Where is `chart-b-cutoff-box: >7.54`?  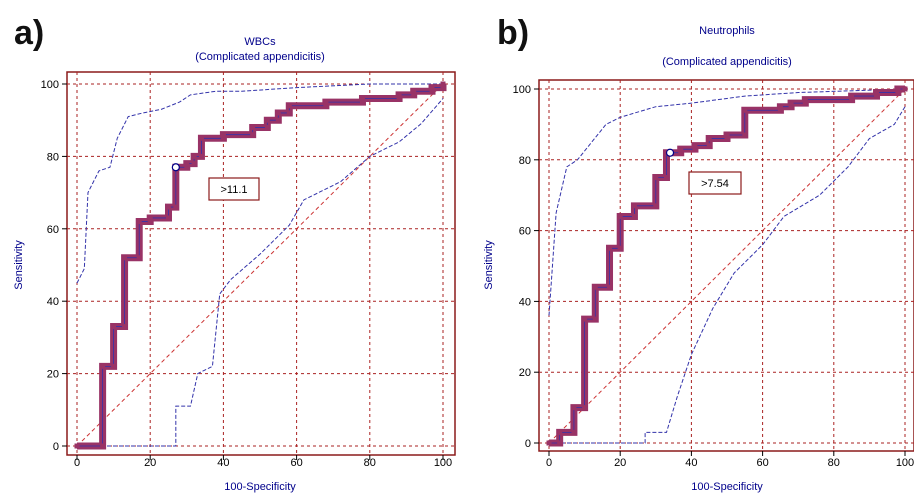 chart-b-cutoff-box: >7.54 is located at coordinates (715, 183).